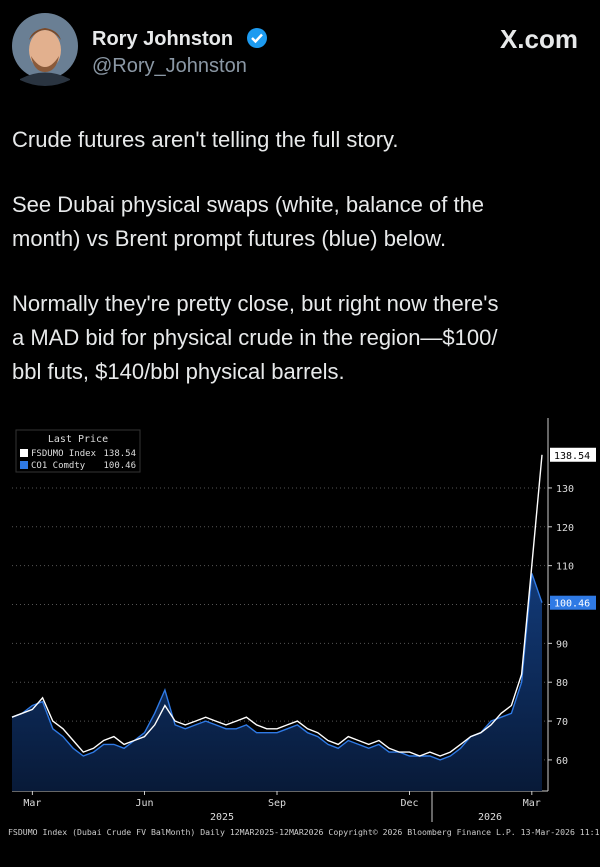  What do you see at coordinates (64, 454) in the screenshot?
I see `legend-label: FSDUMO Index` at bounding box center [64, 454].